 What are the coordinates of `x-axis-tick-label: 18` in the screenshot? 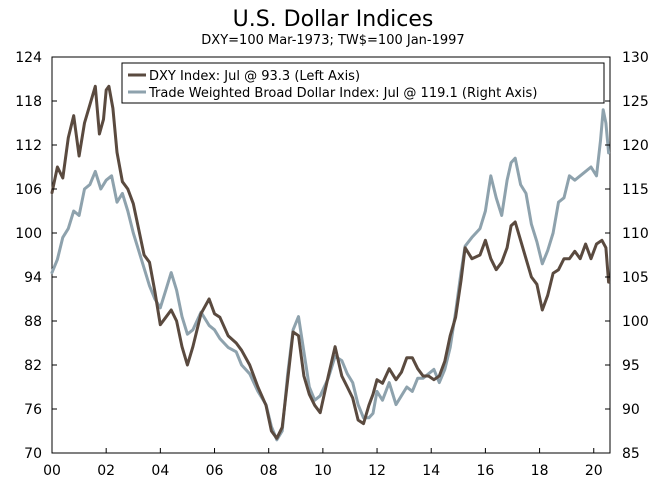 It's located at (540, 471).